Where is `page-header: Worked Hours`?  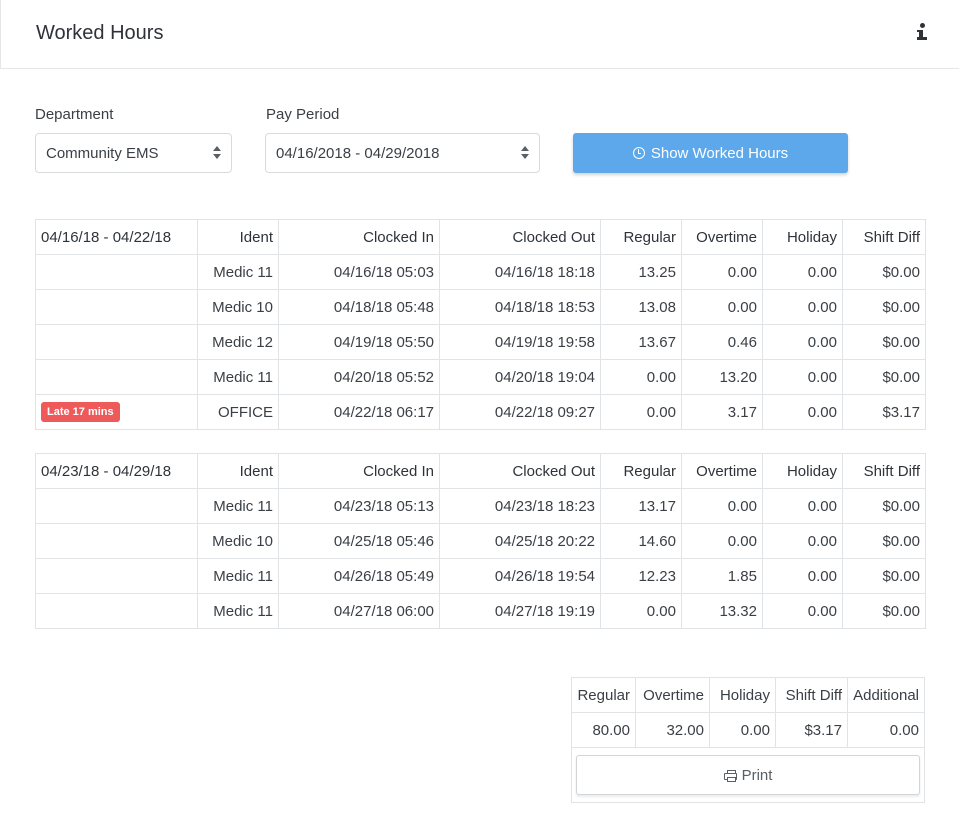
page-header: Worked Hours is located at coordinates (479, 34).